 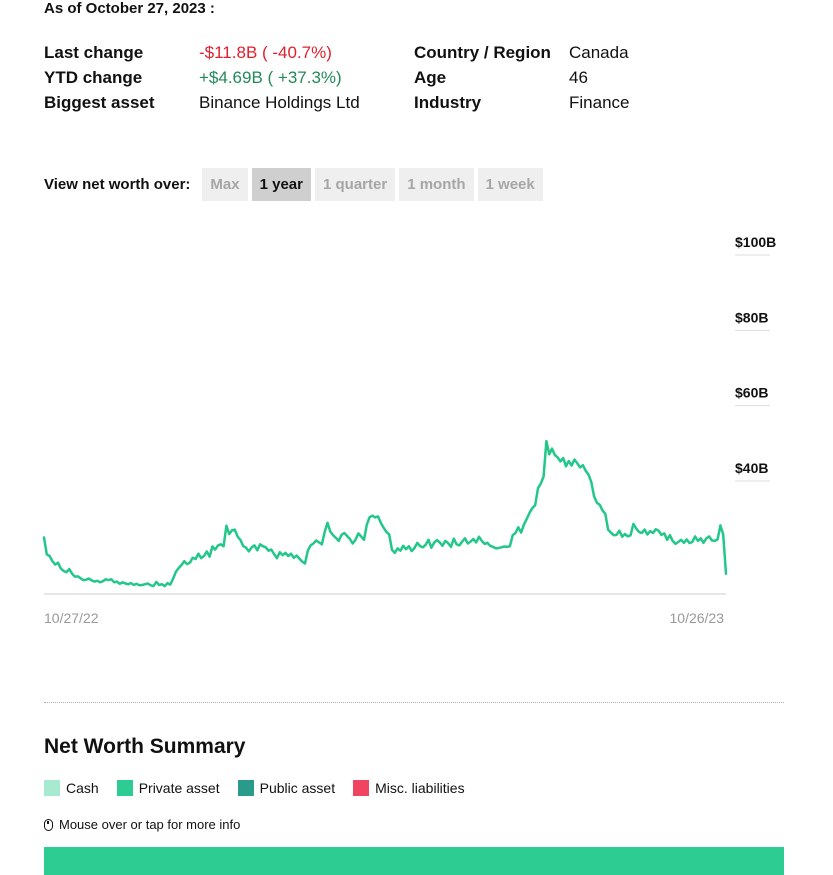 What do you see at coordinates (361, 788) in the screenshot?
I see `misc-liabilities-swatch` at bounding box center [361, 788].